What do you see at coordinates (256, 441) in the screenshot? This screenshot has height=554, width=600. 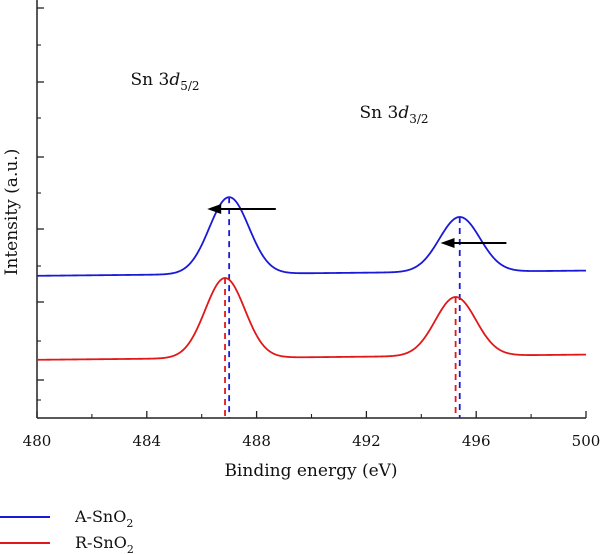 I see `x-tick-label: 488` at bounding box center [256, 441].